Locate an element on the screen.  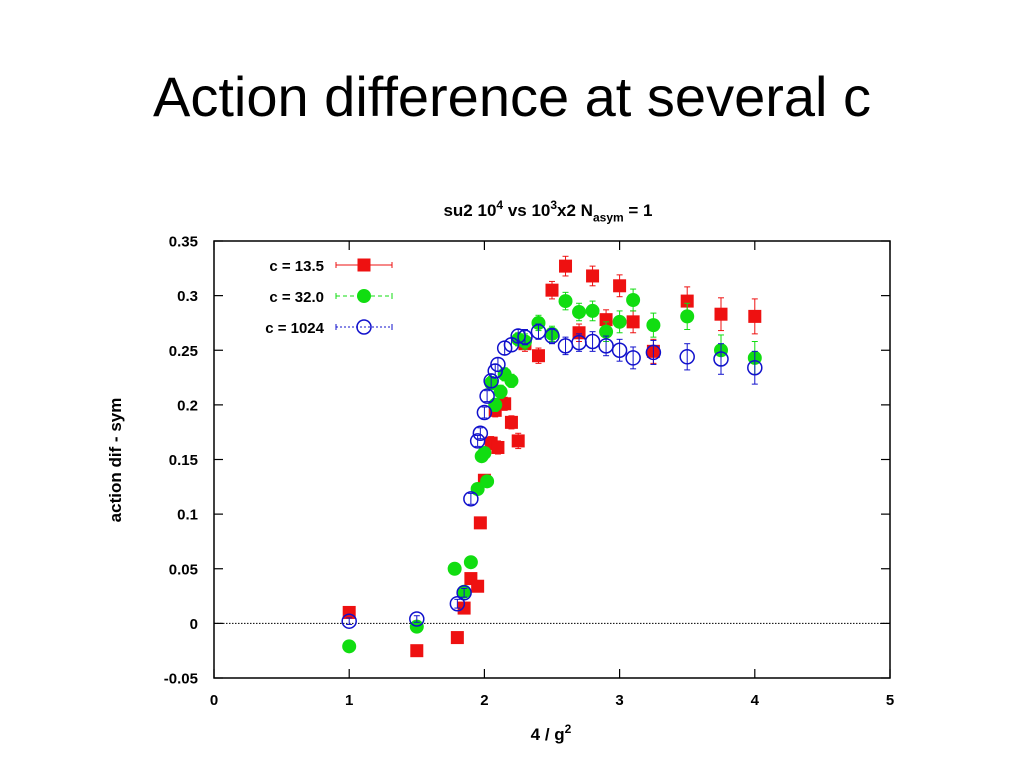
x-tick-label: 3 is located at coordinates (619, 700).